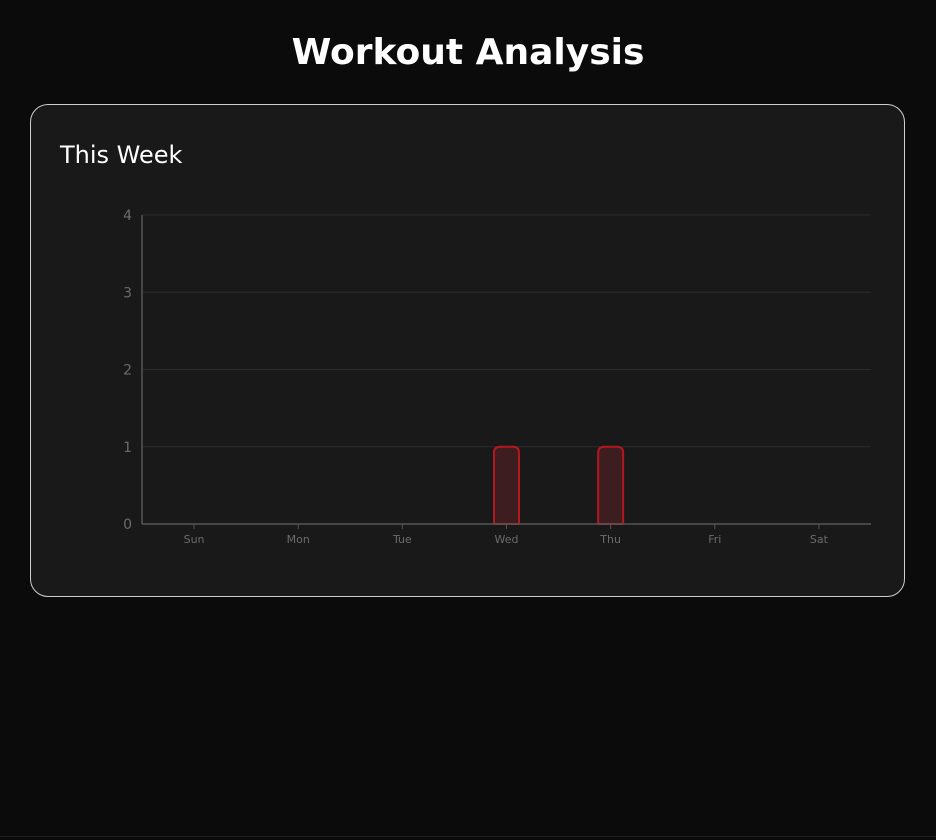 The image size is (936, 840). I want to click on x-tick-label: Wed, so click(507, 539).